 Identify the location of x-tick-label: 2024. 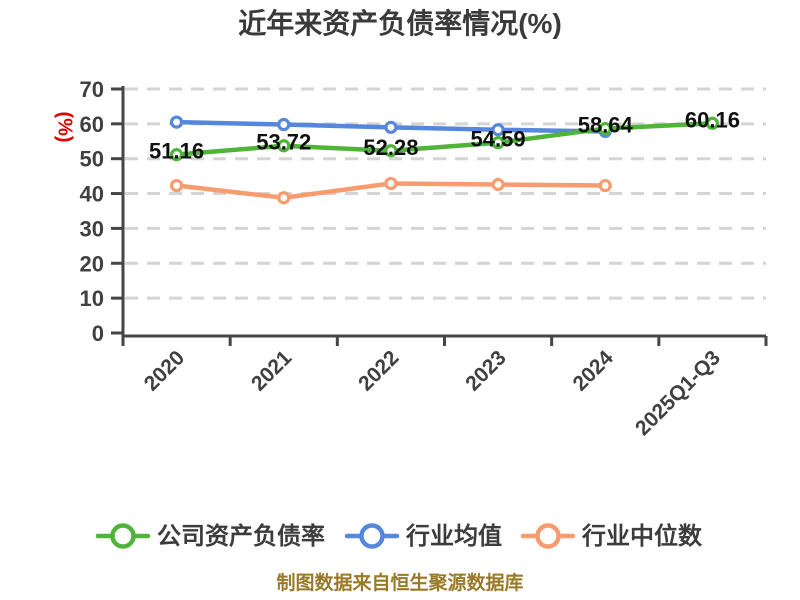
(593, 371).